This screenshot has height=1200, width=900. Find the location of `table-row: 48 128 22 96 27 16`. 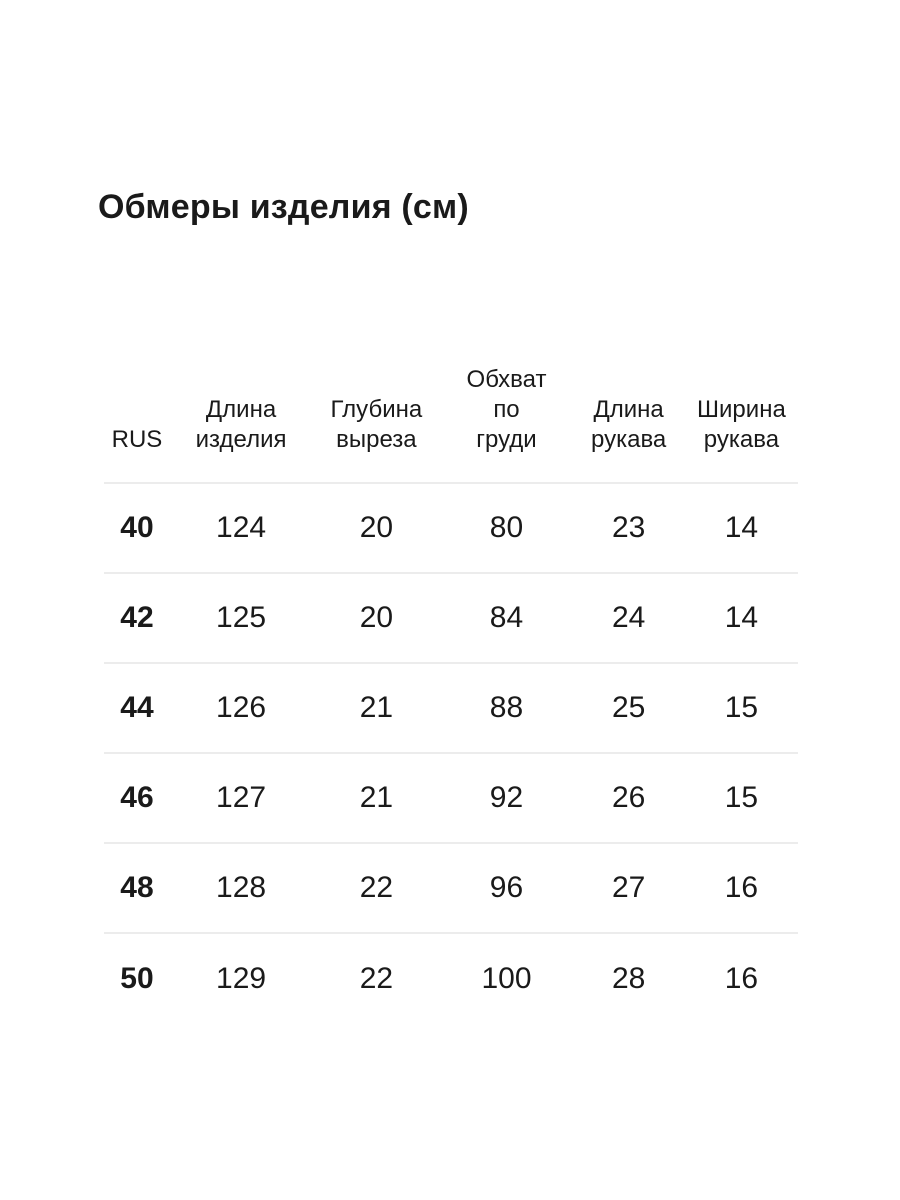

table-row: 48 128 22 96 27 16 is located at coordinates (451, 888).